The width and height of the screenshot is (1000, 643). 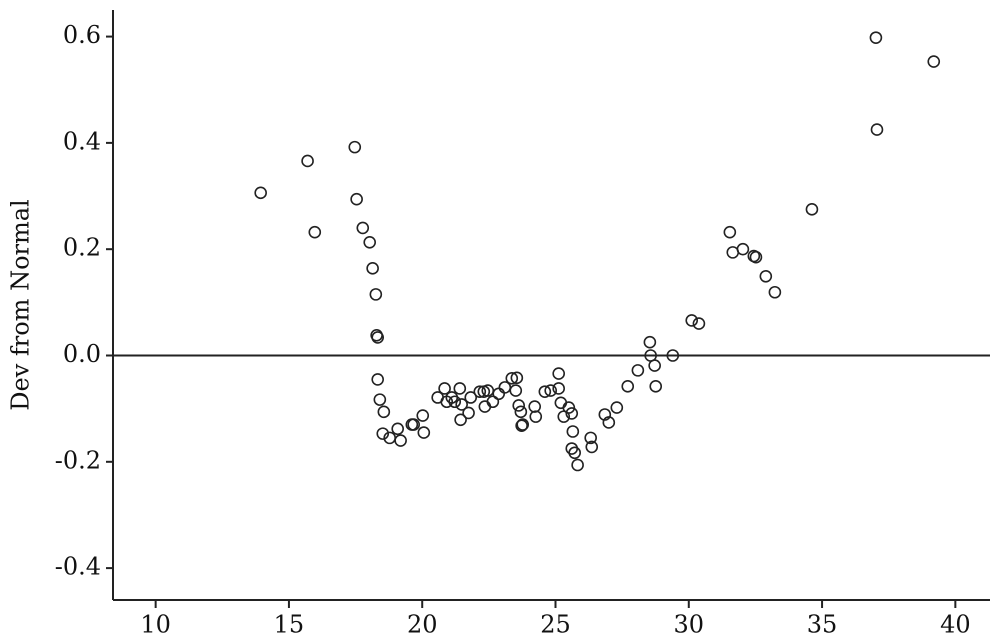 What do you see at coordinates (82, 141) in the screenshot?
I see `y-tick-label: 0.4` at bounding box center [82, 141].